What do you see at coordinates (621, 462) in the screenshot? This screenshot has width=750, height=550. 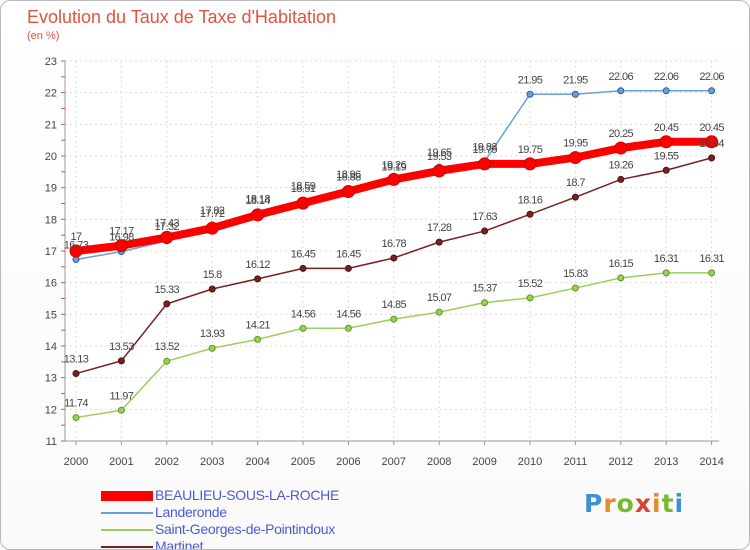 I see `x-tick-label: 2012` at bounding box center [621, 462].